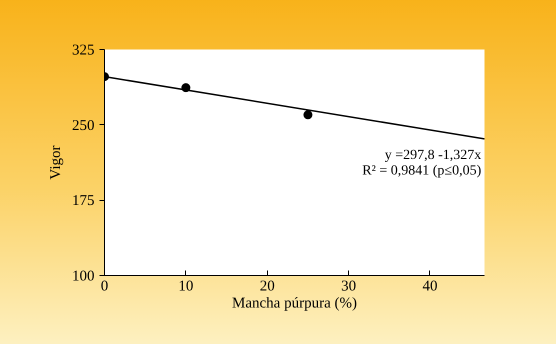  Describe the element at coordinates (56, 162) in the screenshot. I see `y-axis-title: Vigor` at that location.